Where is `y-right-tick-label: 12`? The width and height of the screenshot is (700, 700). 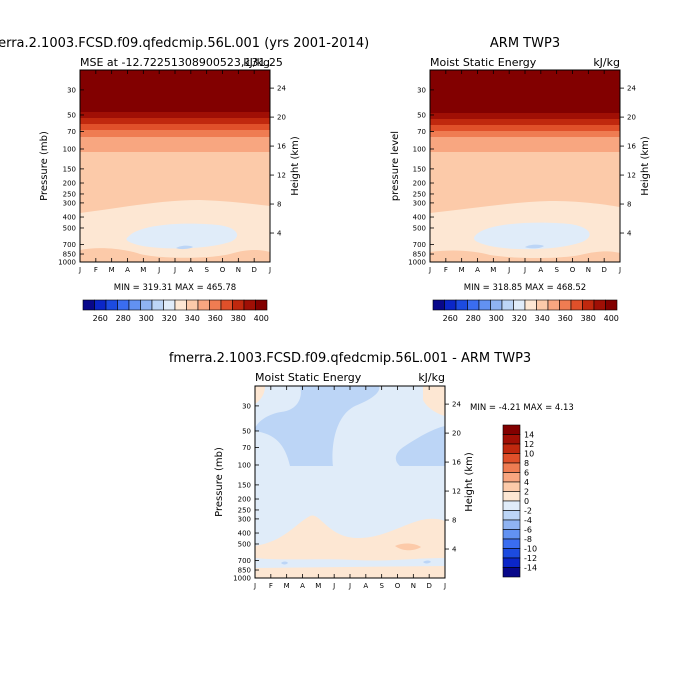
y-right-tick-label: 12 is located at coordinates (456, 492).